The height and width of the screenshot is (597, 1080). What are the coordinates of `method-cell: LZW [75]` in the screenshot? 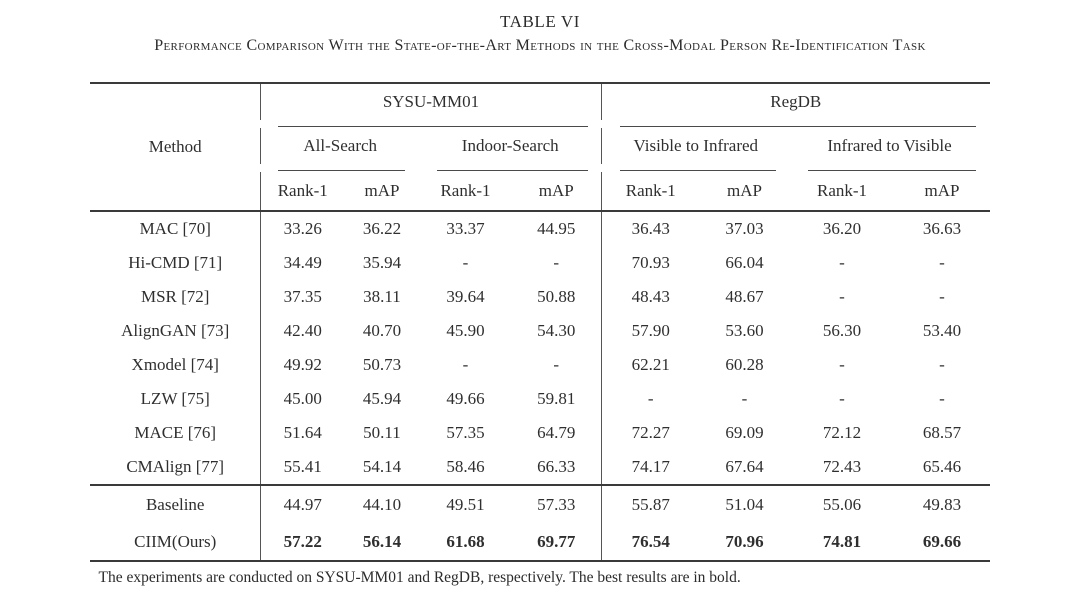 It's located at (175, 398).